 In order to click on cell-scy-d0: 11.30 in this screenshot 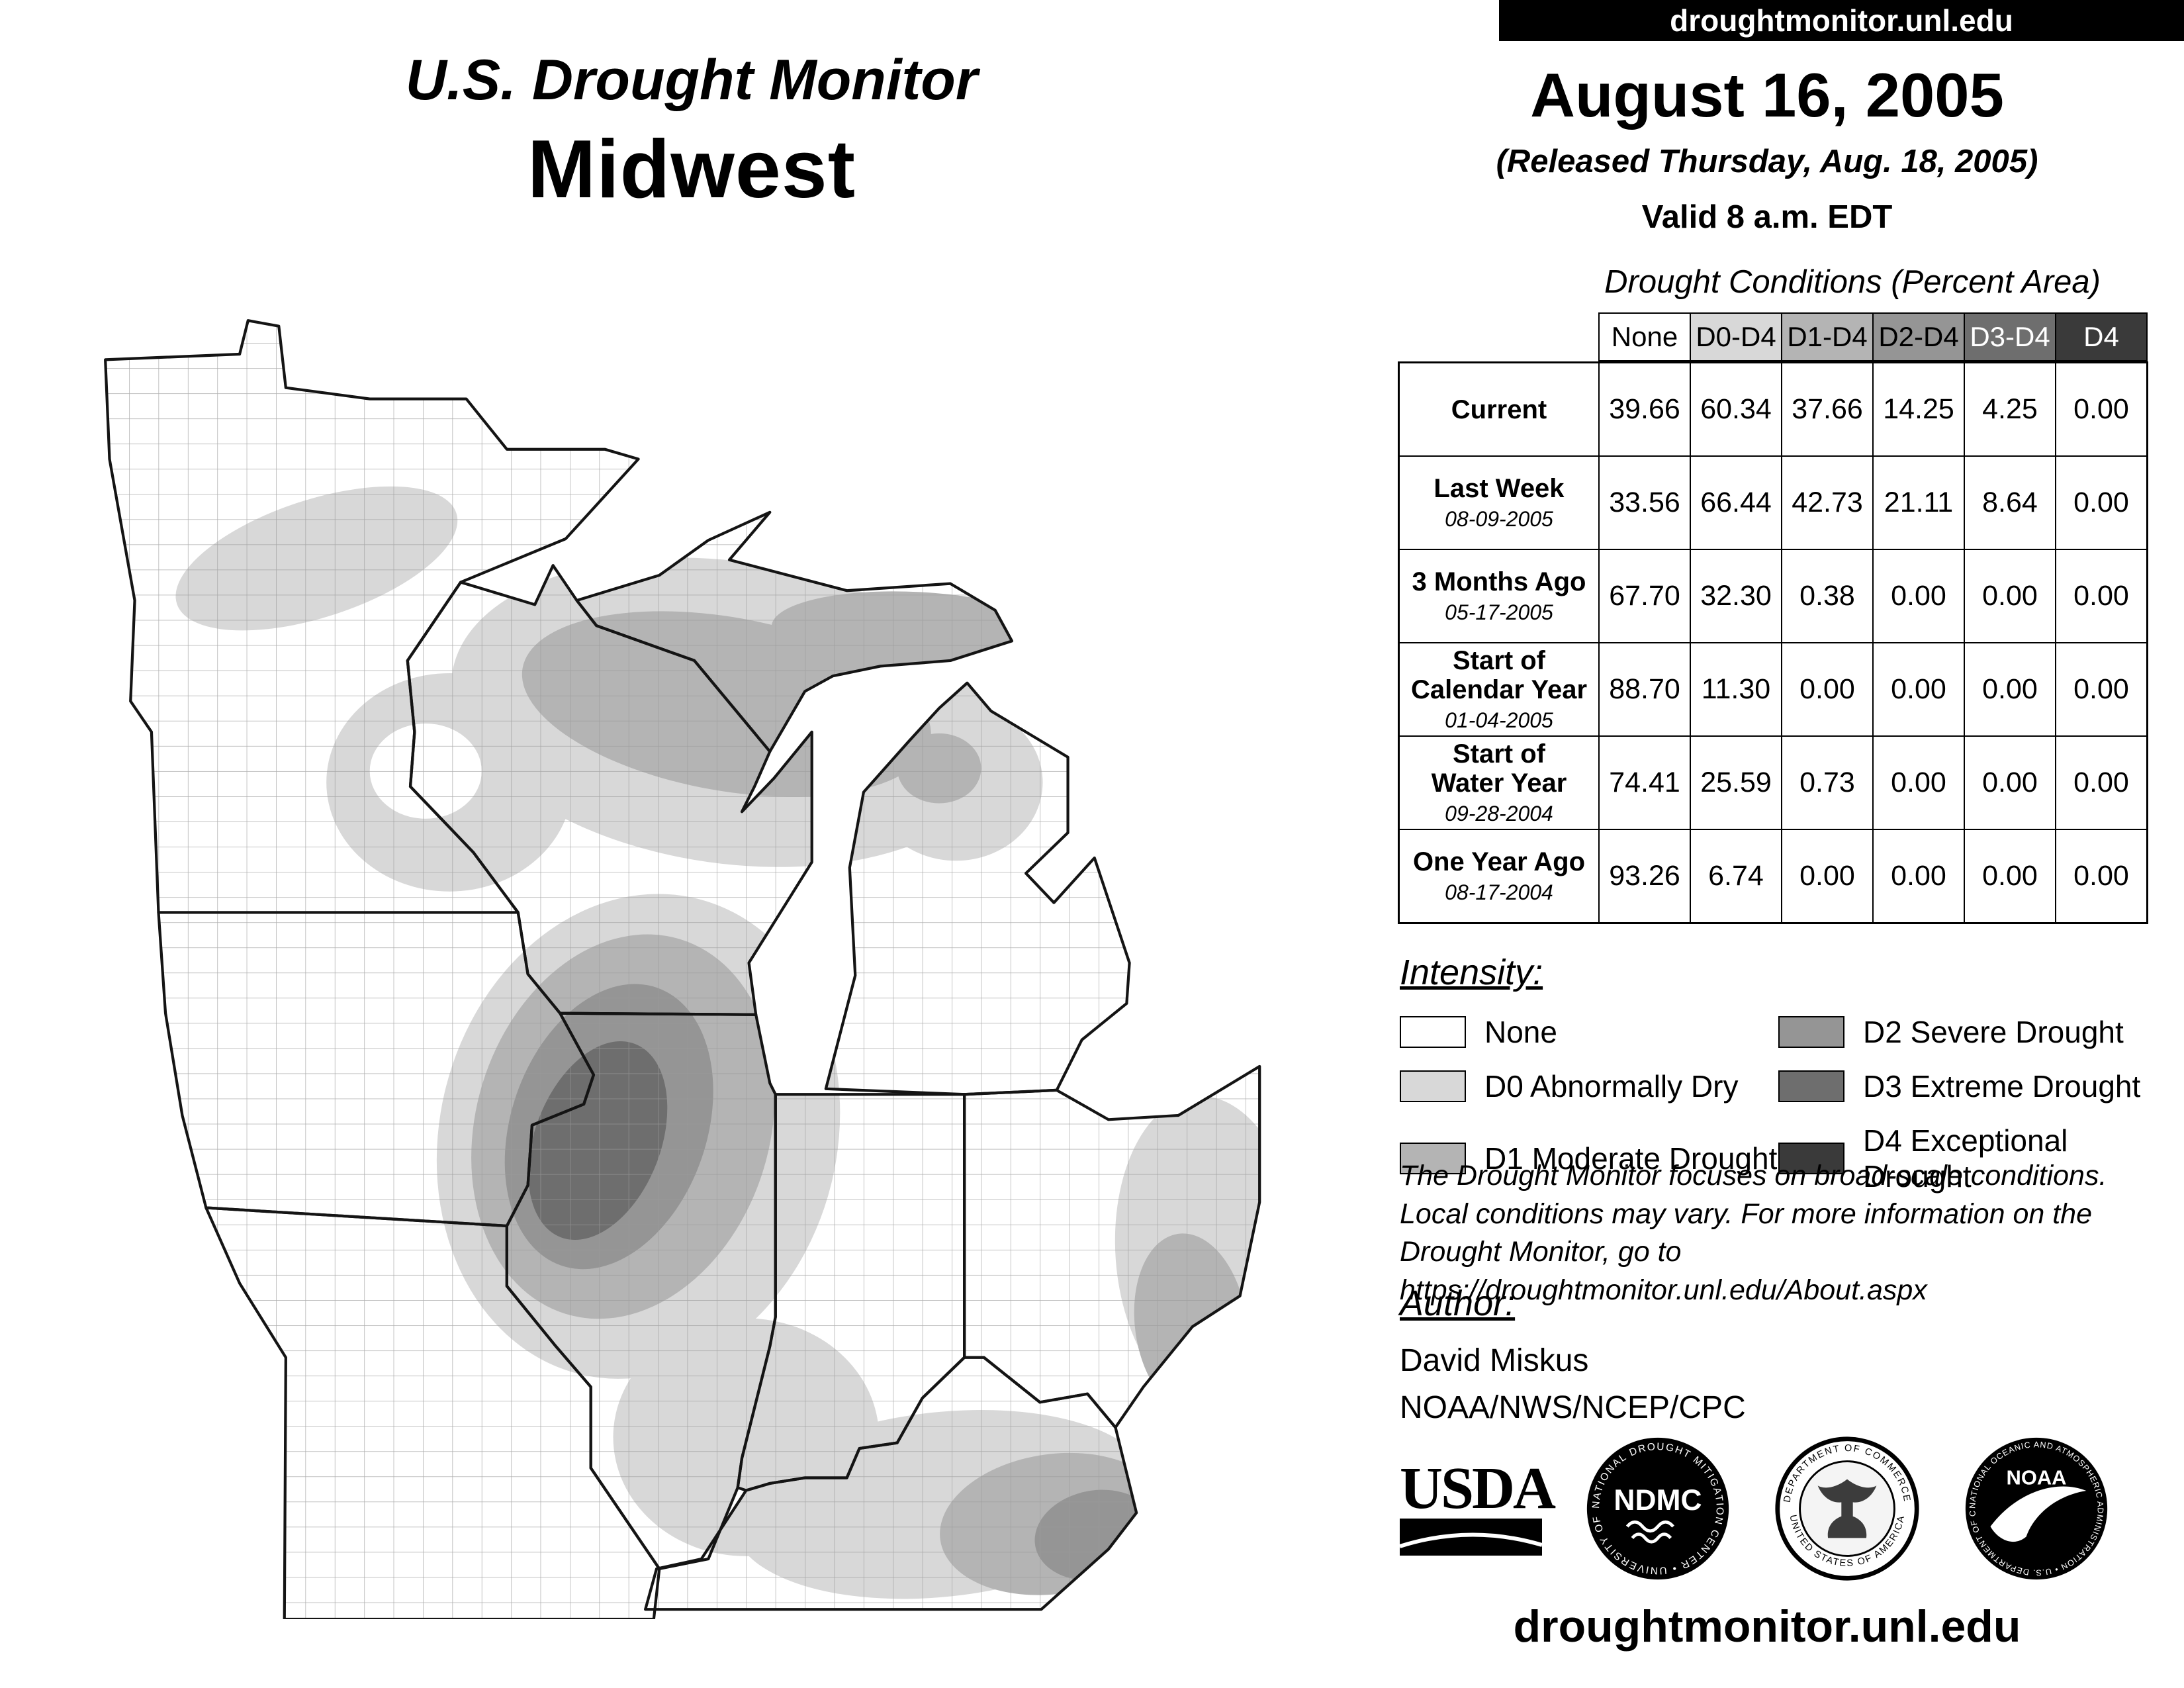, I will do `click(1736, 689)`.